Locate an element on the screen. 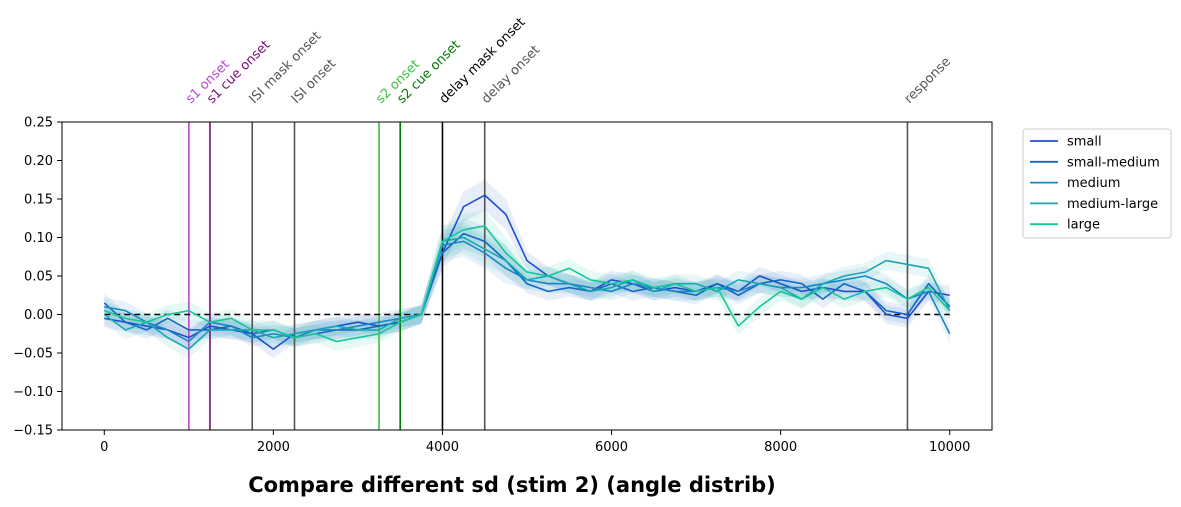 The height and width of the screenshot is (507, 1181). x-tick-label: 6000 is located at coordinates (611, 447).